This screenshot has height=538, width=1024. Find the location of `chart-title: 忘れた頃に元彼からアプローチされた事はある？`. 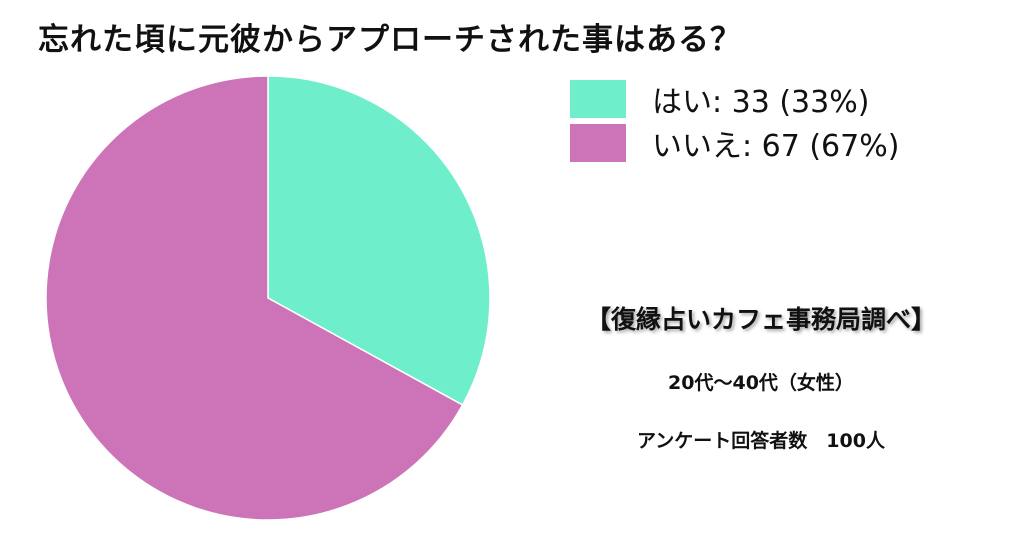

chart-title: 忘れた頃に元彼からアプローチされた事はある？ is located at coordinates (390, 40).